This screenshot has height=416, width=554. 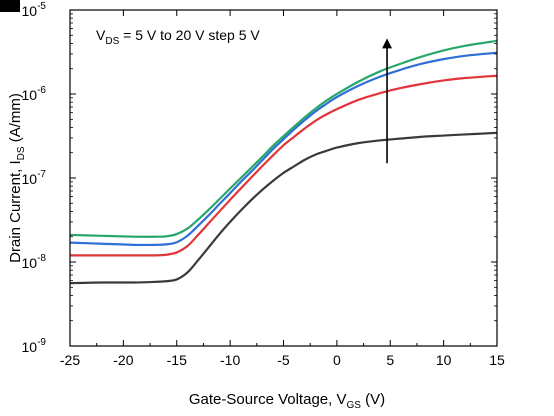 What do you see at coordinates (34, 346) in the screenshot?
I see `y-tick-label: 10⁻⁹` at bounding box center [34, 346].